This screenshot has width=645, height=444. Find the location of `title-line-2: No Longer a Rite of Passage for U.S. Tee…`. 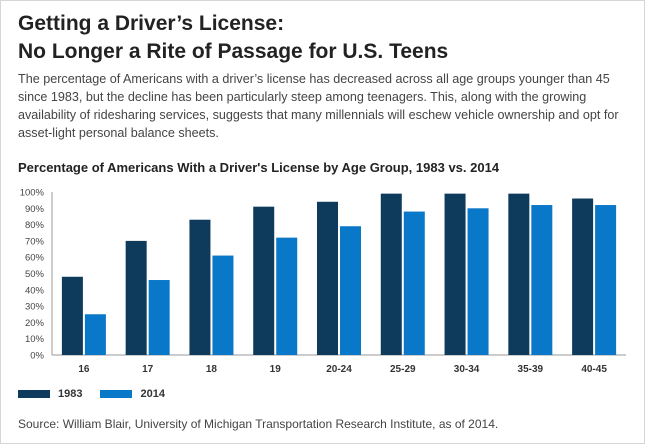

title-line-2: No Longer a Rite of Passage for U.S. Tee… is located at coordinates (233, 51).